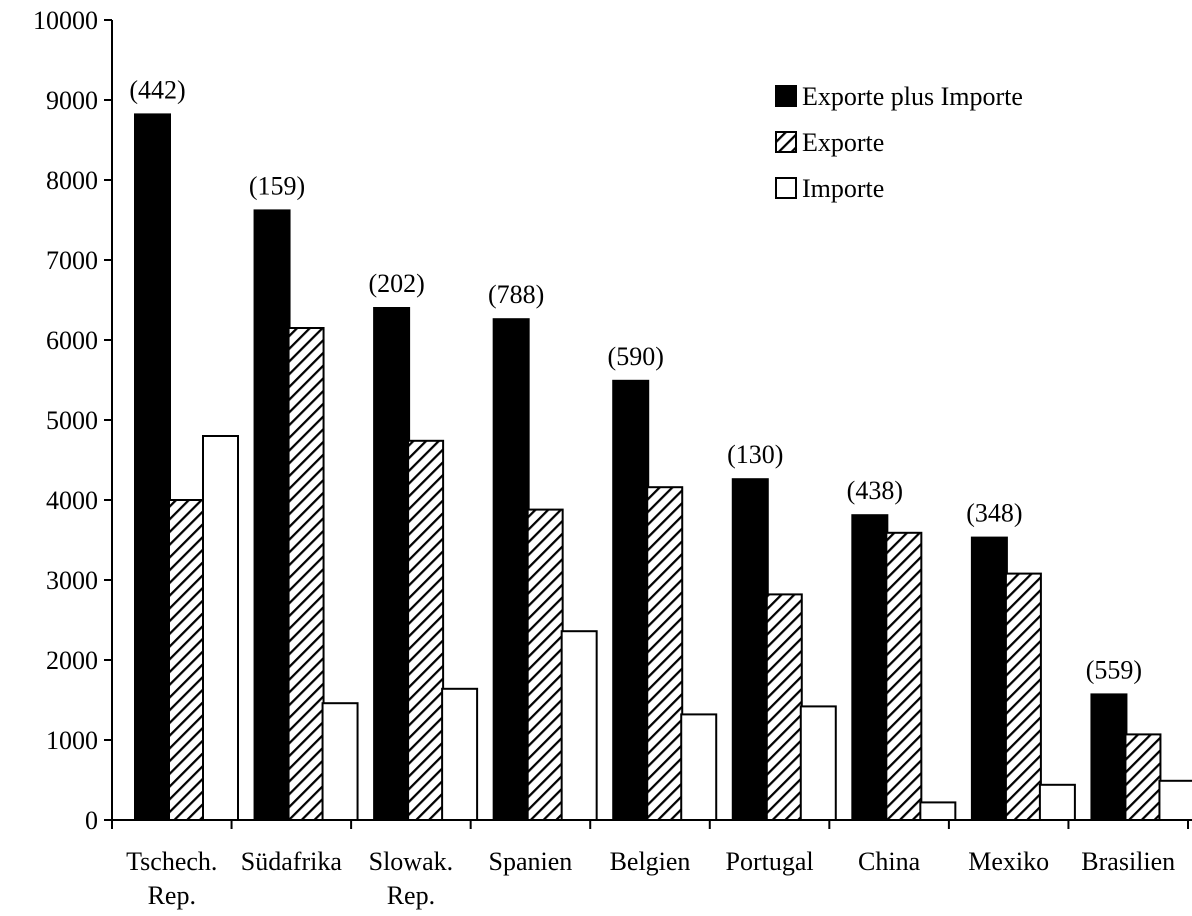 This screenshot has width=1192, height=916. Describe the element at coordinates (516, 294) in the screenshot. I see `bar-annotation: (788)` at that location.